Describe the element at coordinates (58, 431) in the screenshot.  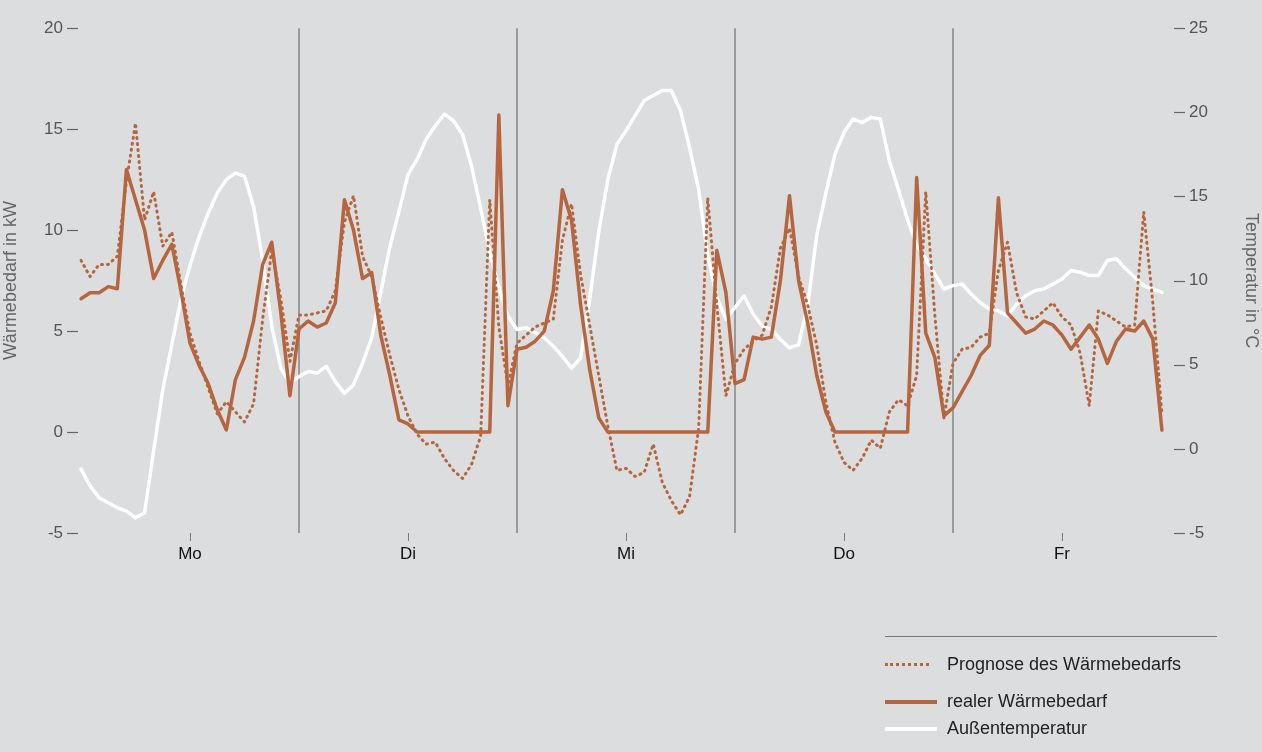
I see `y-tick-label: 0` at that location.